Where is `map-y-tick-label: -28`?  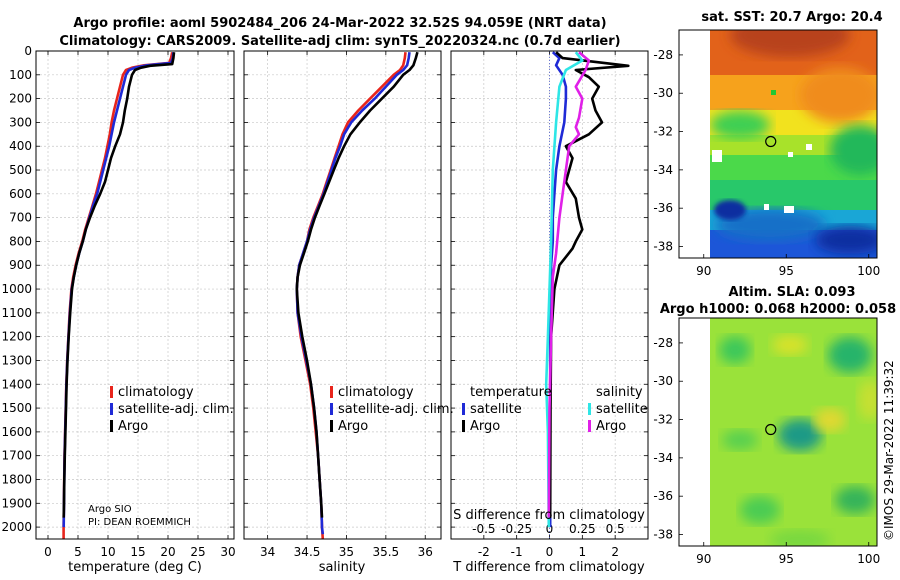 map-y-tick-label: -28 is located at coordinates (663, 55).